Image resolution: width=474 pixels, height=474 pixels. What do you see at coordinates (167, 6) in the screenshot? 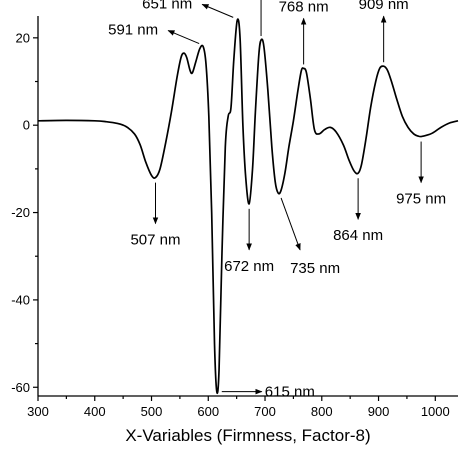
I see `peak-label: 651 nm` at bounding box center [167, 6].